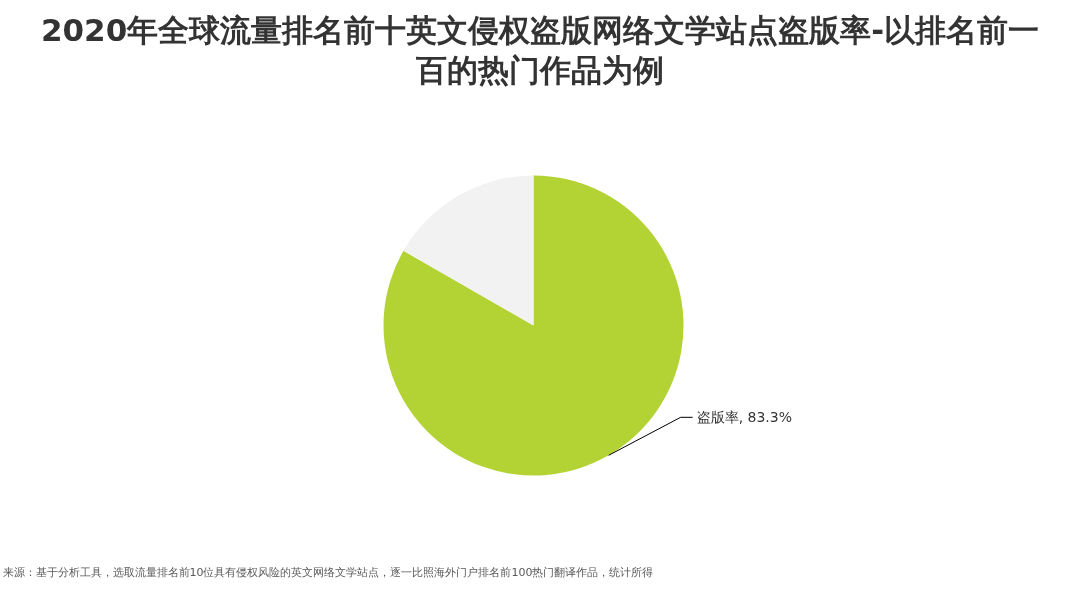 The image size is (1080, 601). I want to click on slice-label: 盗版率, 83.3%, so click(744, 417).